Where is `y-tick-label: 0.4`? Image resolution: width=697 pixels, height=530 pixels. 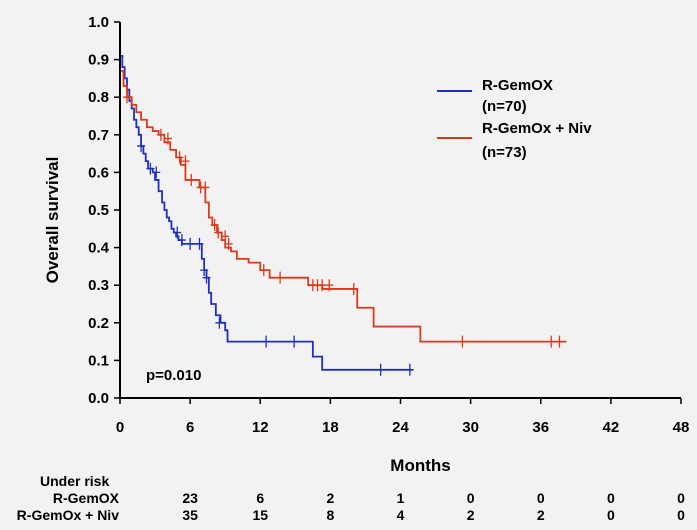 y-tick-label: 0.4 is located at coordinates (99, 248).